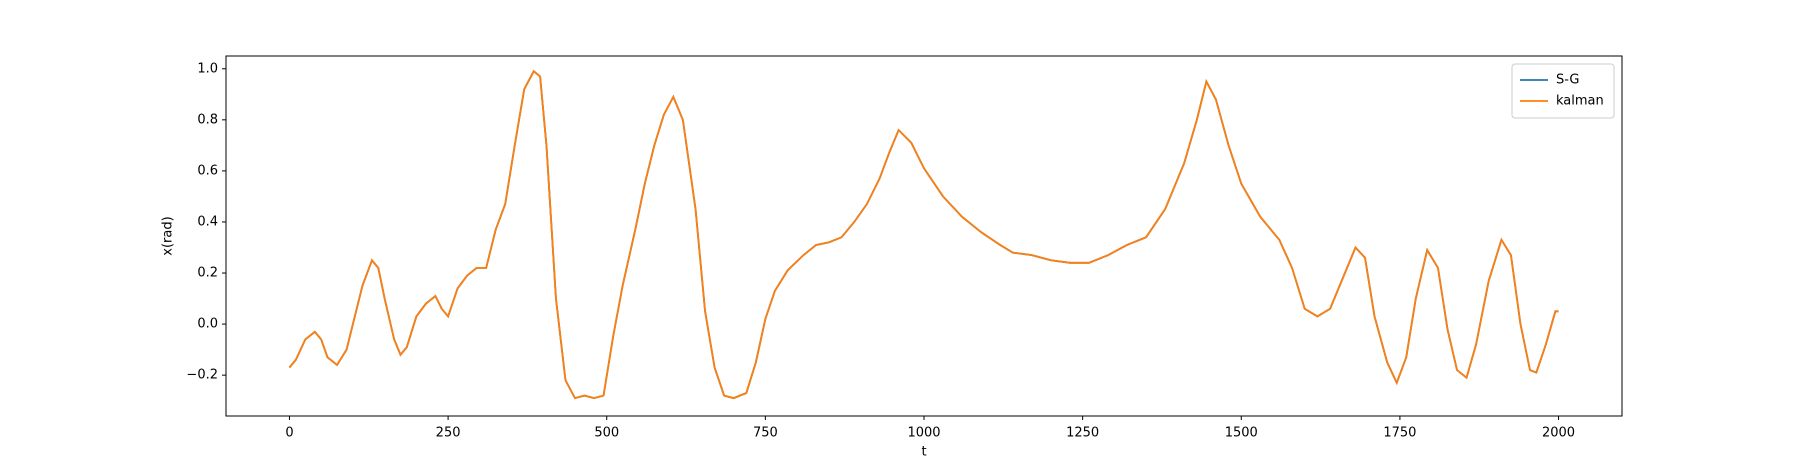 The height and width of the screenshot is (465, 1793). I want to click on y-tick-label: 0.8, so click(207, 119).